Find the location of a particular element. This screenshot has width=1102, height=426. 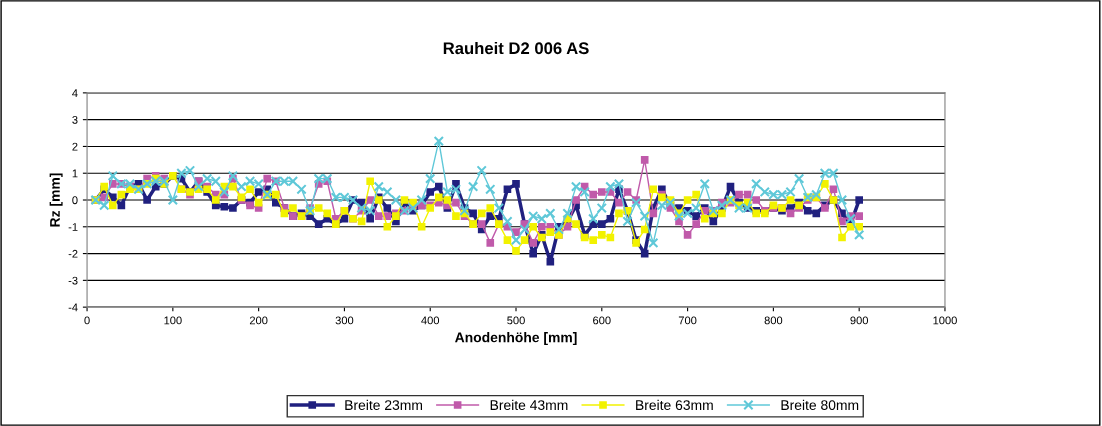

x-tick-label: 700 is located at coordinates (687, 320).